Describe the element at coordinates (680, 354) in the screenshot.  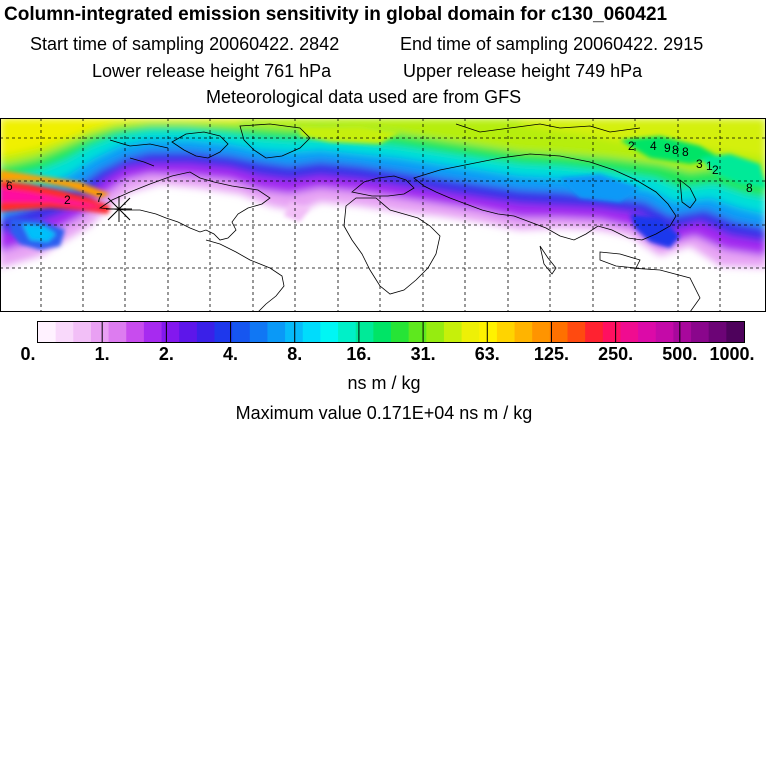
I see `colorbar-tick-label: 500.` at that location.